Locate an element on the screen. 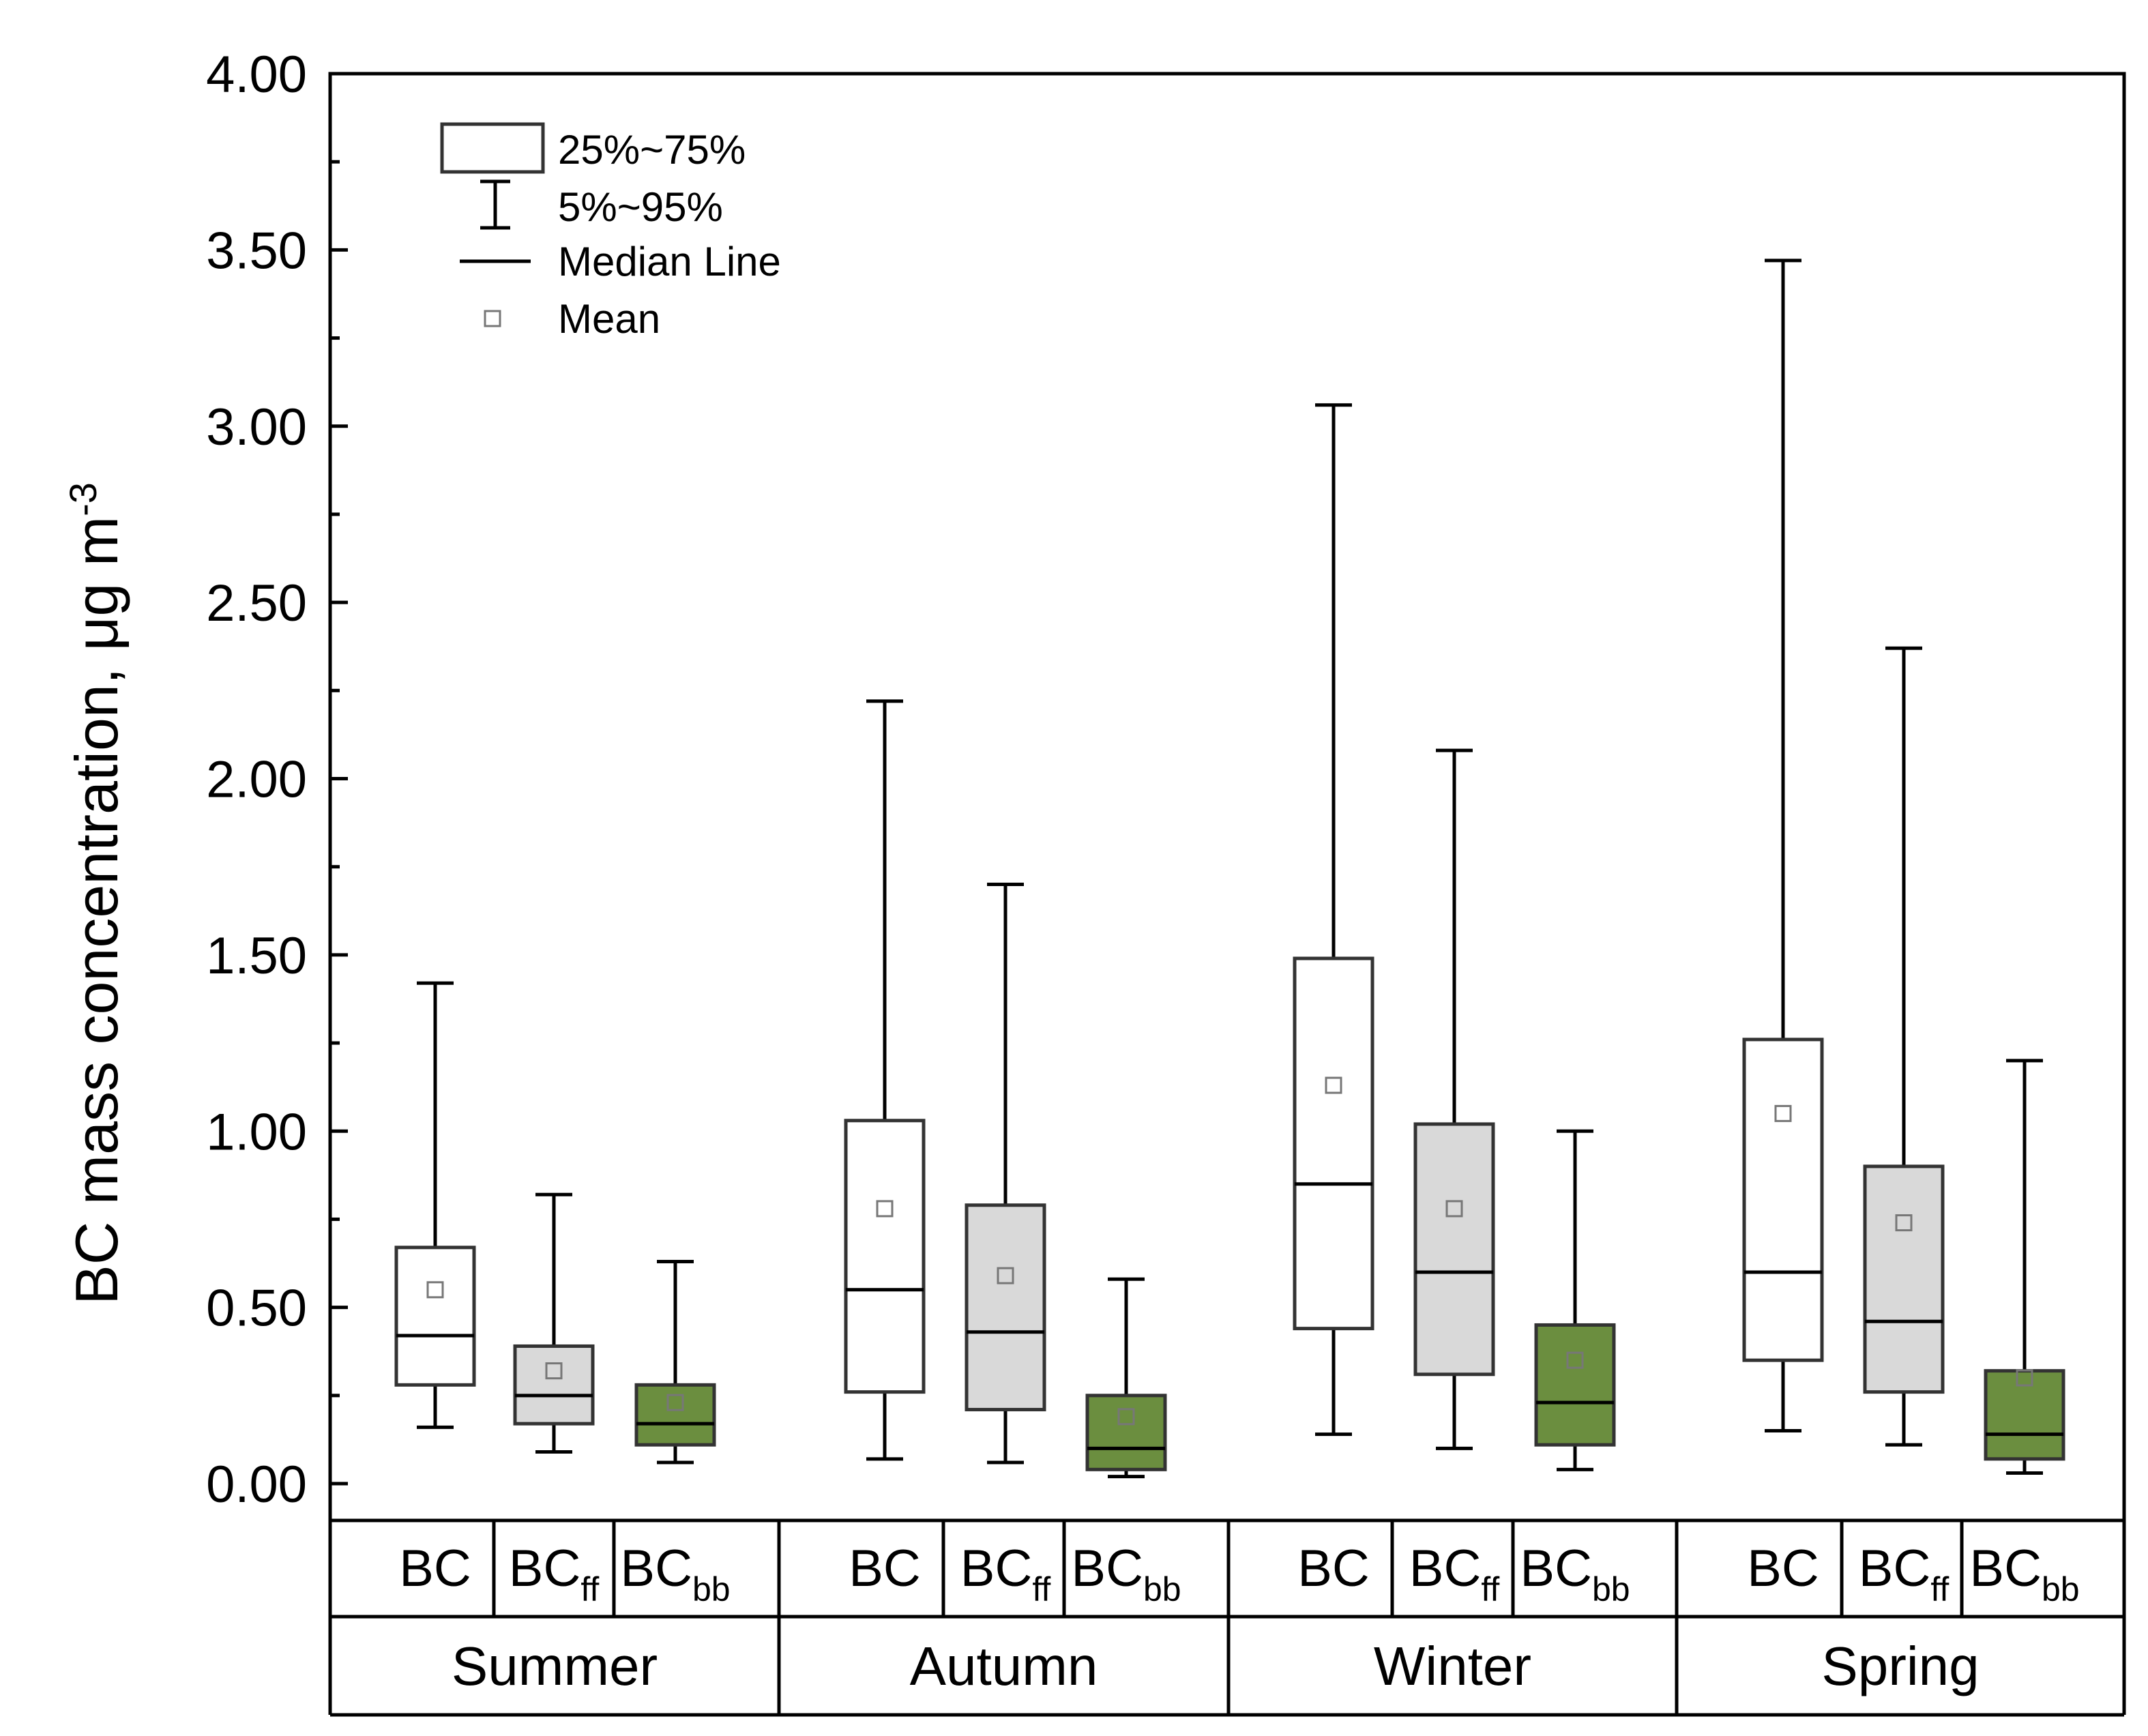  legend: 25%~75% 5%~95% Median Line Mean is located at coordinates (610, 232).